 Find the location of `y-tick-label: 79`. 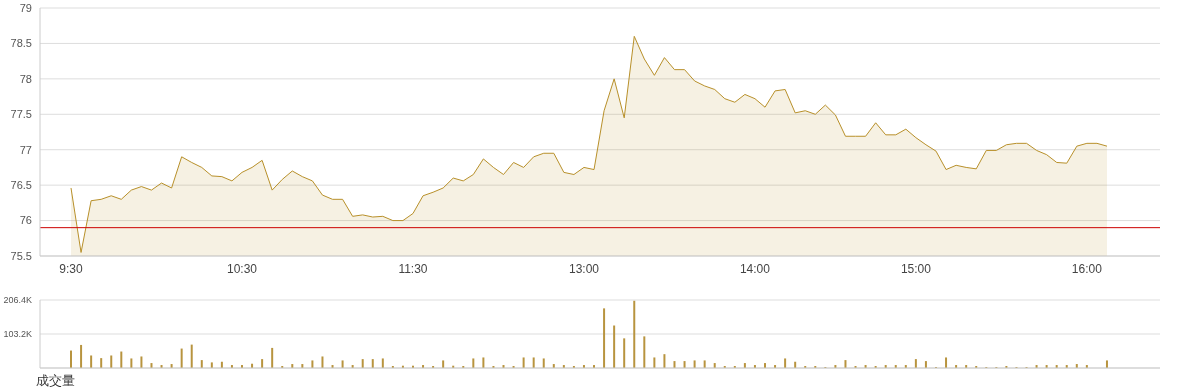

y-tick-label: 79 is located at coordinates (25, 7).